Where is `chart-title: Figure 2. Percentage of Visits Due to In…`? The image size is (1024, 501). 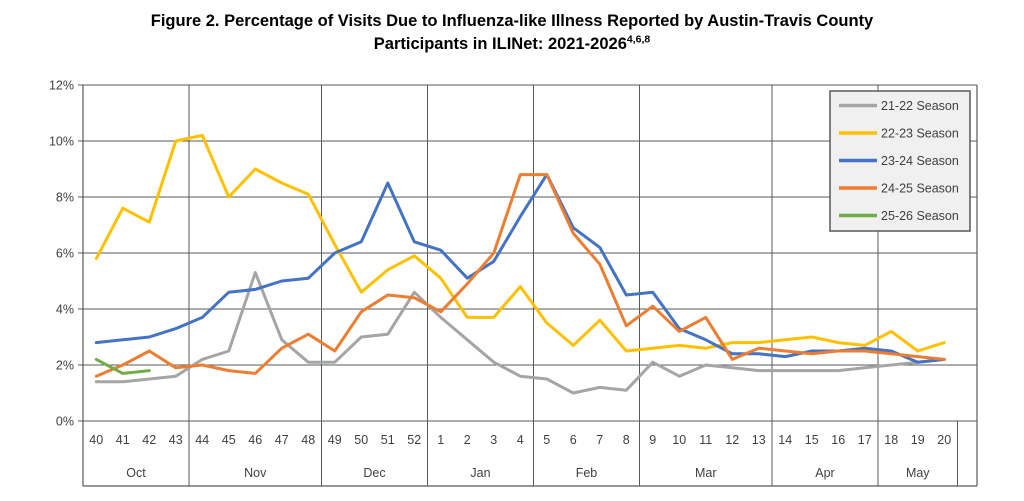 chart-title: Figure 2. Percentage of Visits Due to In… is located at coordinates (512, 33).